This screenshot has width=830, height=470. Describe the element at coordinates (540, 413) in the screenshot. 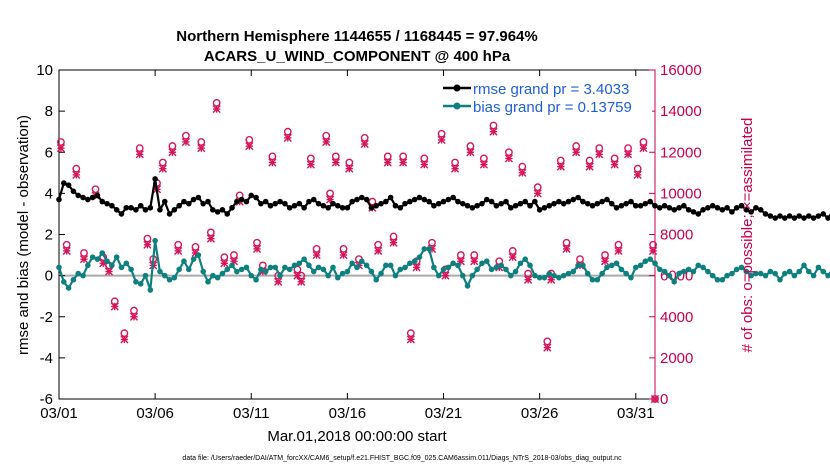

I see `x-tick-label: 03/26` at that location.